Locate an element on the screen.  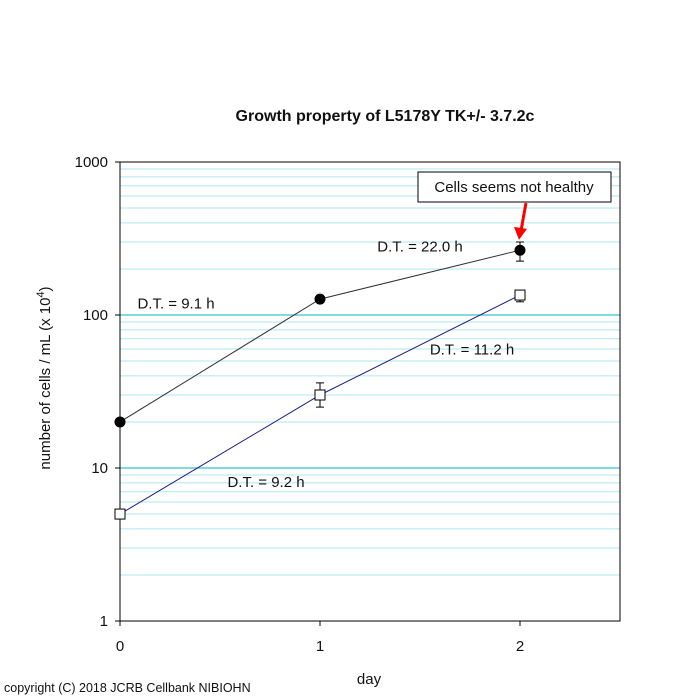
chart-title: Growth property of L5178Y TK+/- 3.7.2c is located at coordinates (385, 116).